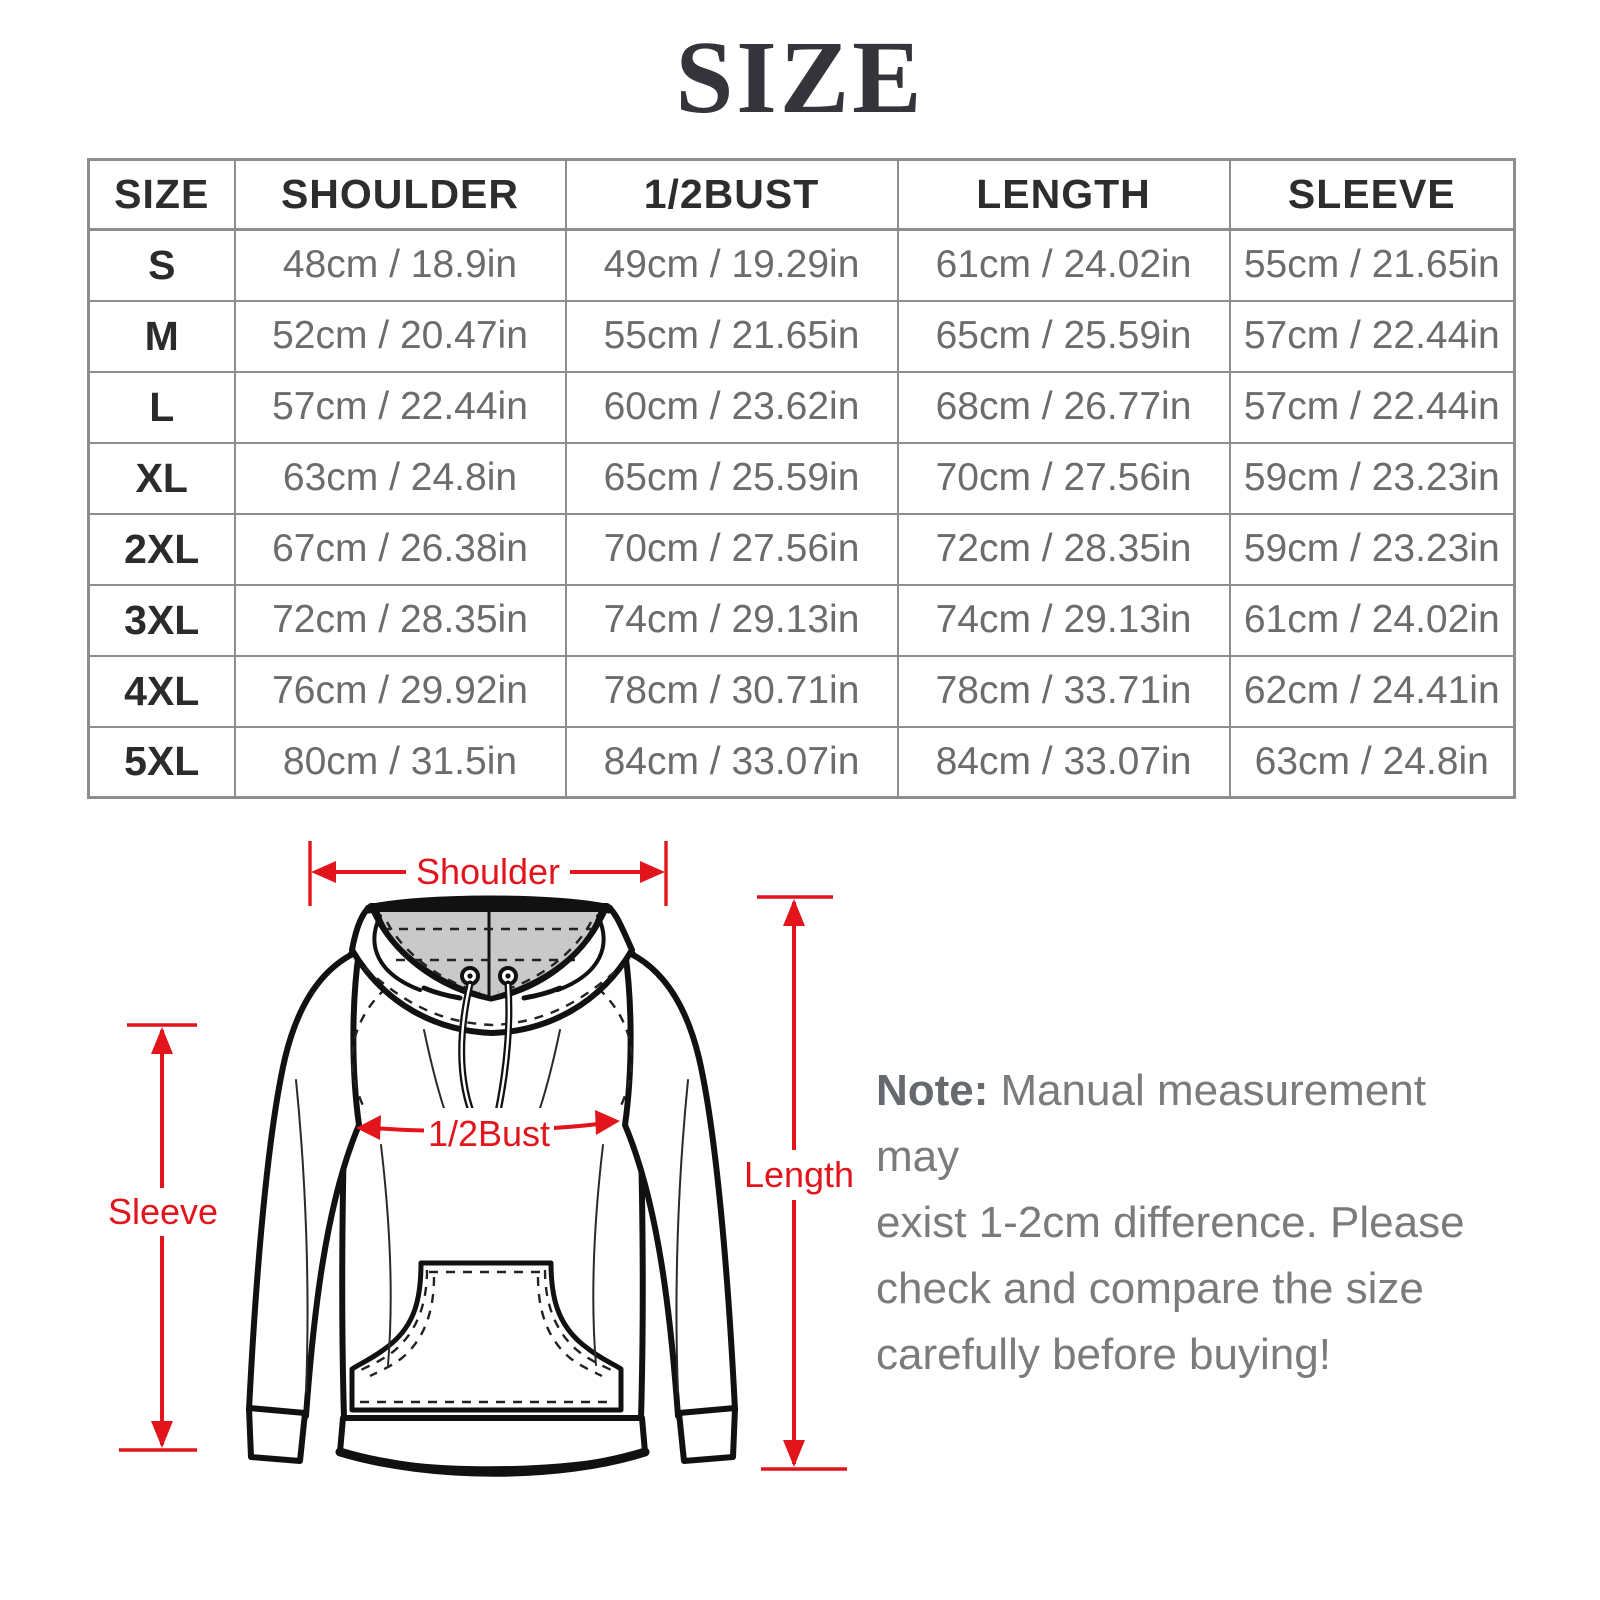  What do you see at coordinates (161, 620) in the screenshot?
I see `row-label: 3XL` at bounding box center [161, 620].